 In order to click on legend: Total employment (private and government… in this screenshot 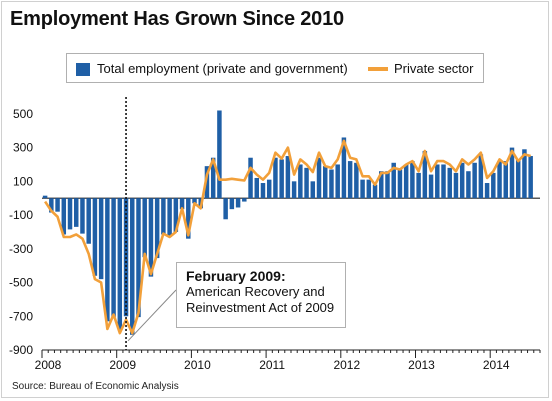, I will do `click(275, 68)`.